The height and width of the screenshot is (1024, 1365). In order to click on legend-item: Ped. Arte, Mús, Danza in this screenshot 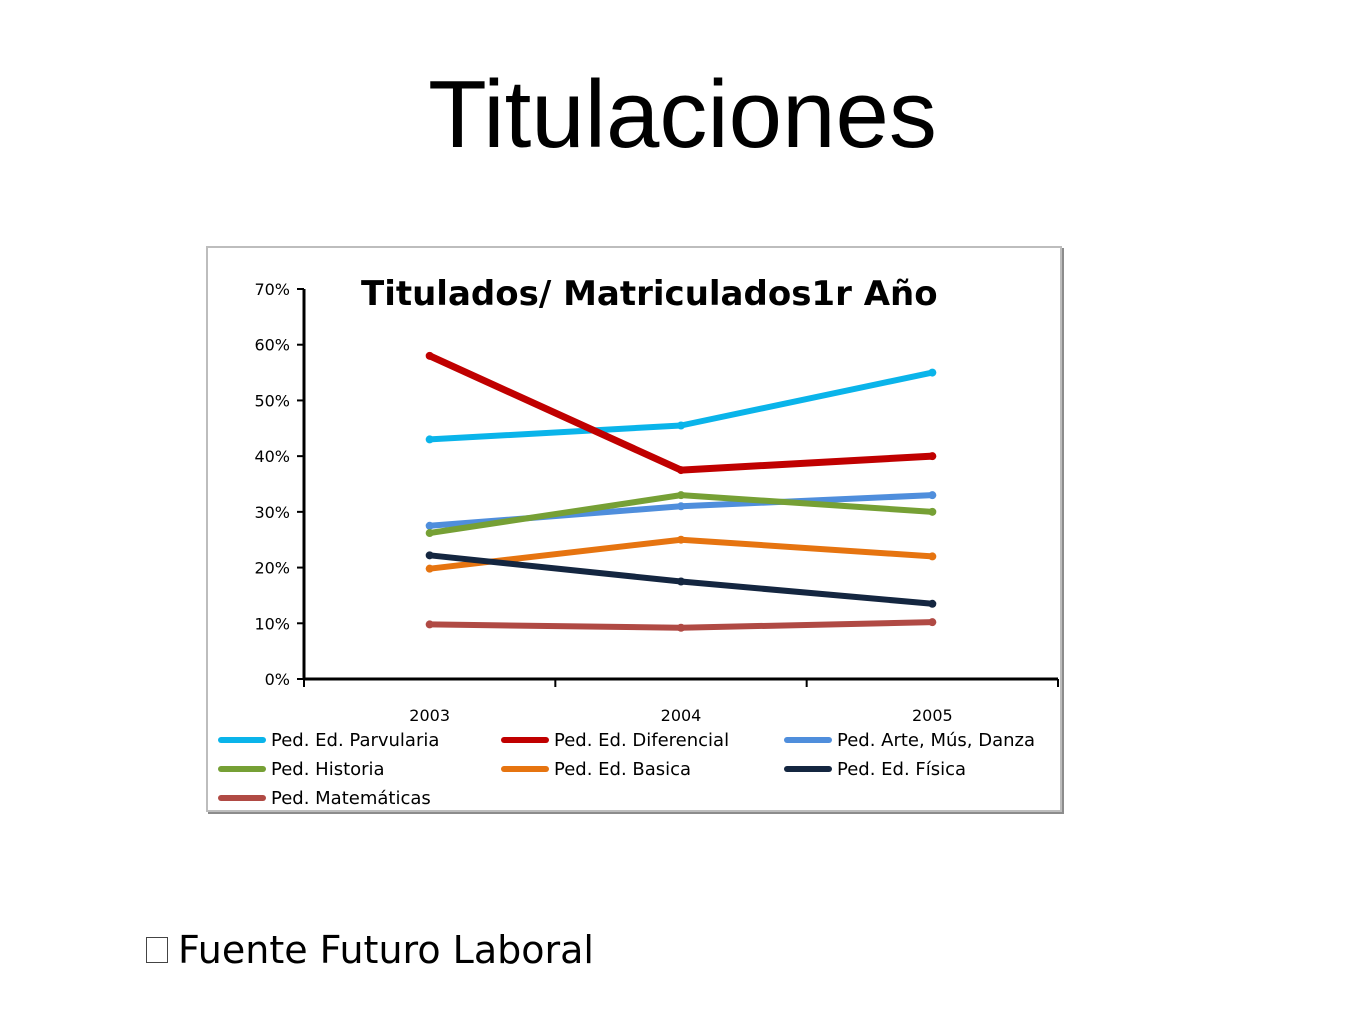, I will do `click(909, 740)`.